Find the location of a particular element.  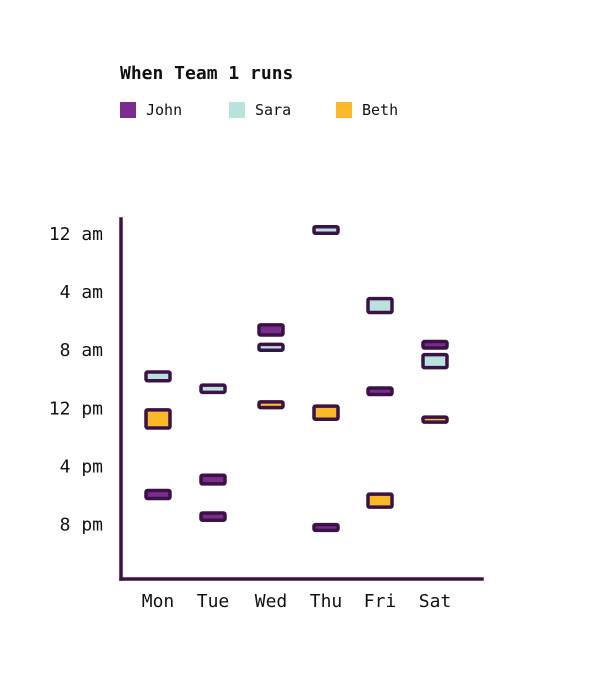

legend-swatch-beth is located at coordinates (344, 110).